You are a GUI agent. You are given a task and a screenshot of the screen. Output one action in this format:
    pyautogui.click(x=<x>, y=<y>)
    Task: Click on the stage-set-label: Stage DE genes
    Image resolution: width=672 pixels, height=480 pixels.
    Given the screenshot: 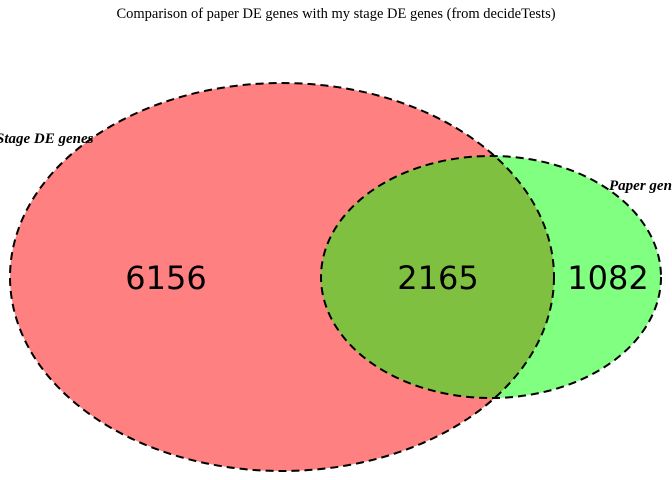 What is the action you would take?
    pyautogui.click(x=47, y=139)
    